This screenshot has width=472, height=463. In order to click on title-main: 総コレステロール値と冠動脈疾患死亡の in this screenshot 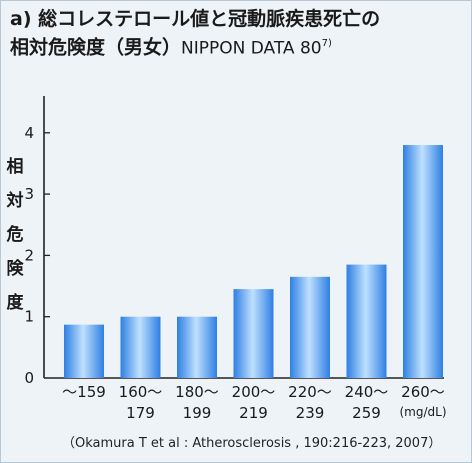, I will do `click(209, 19)`.